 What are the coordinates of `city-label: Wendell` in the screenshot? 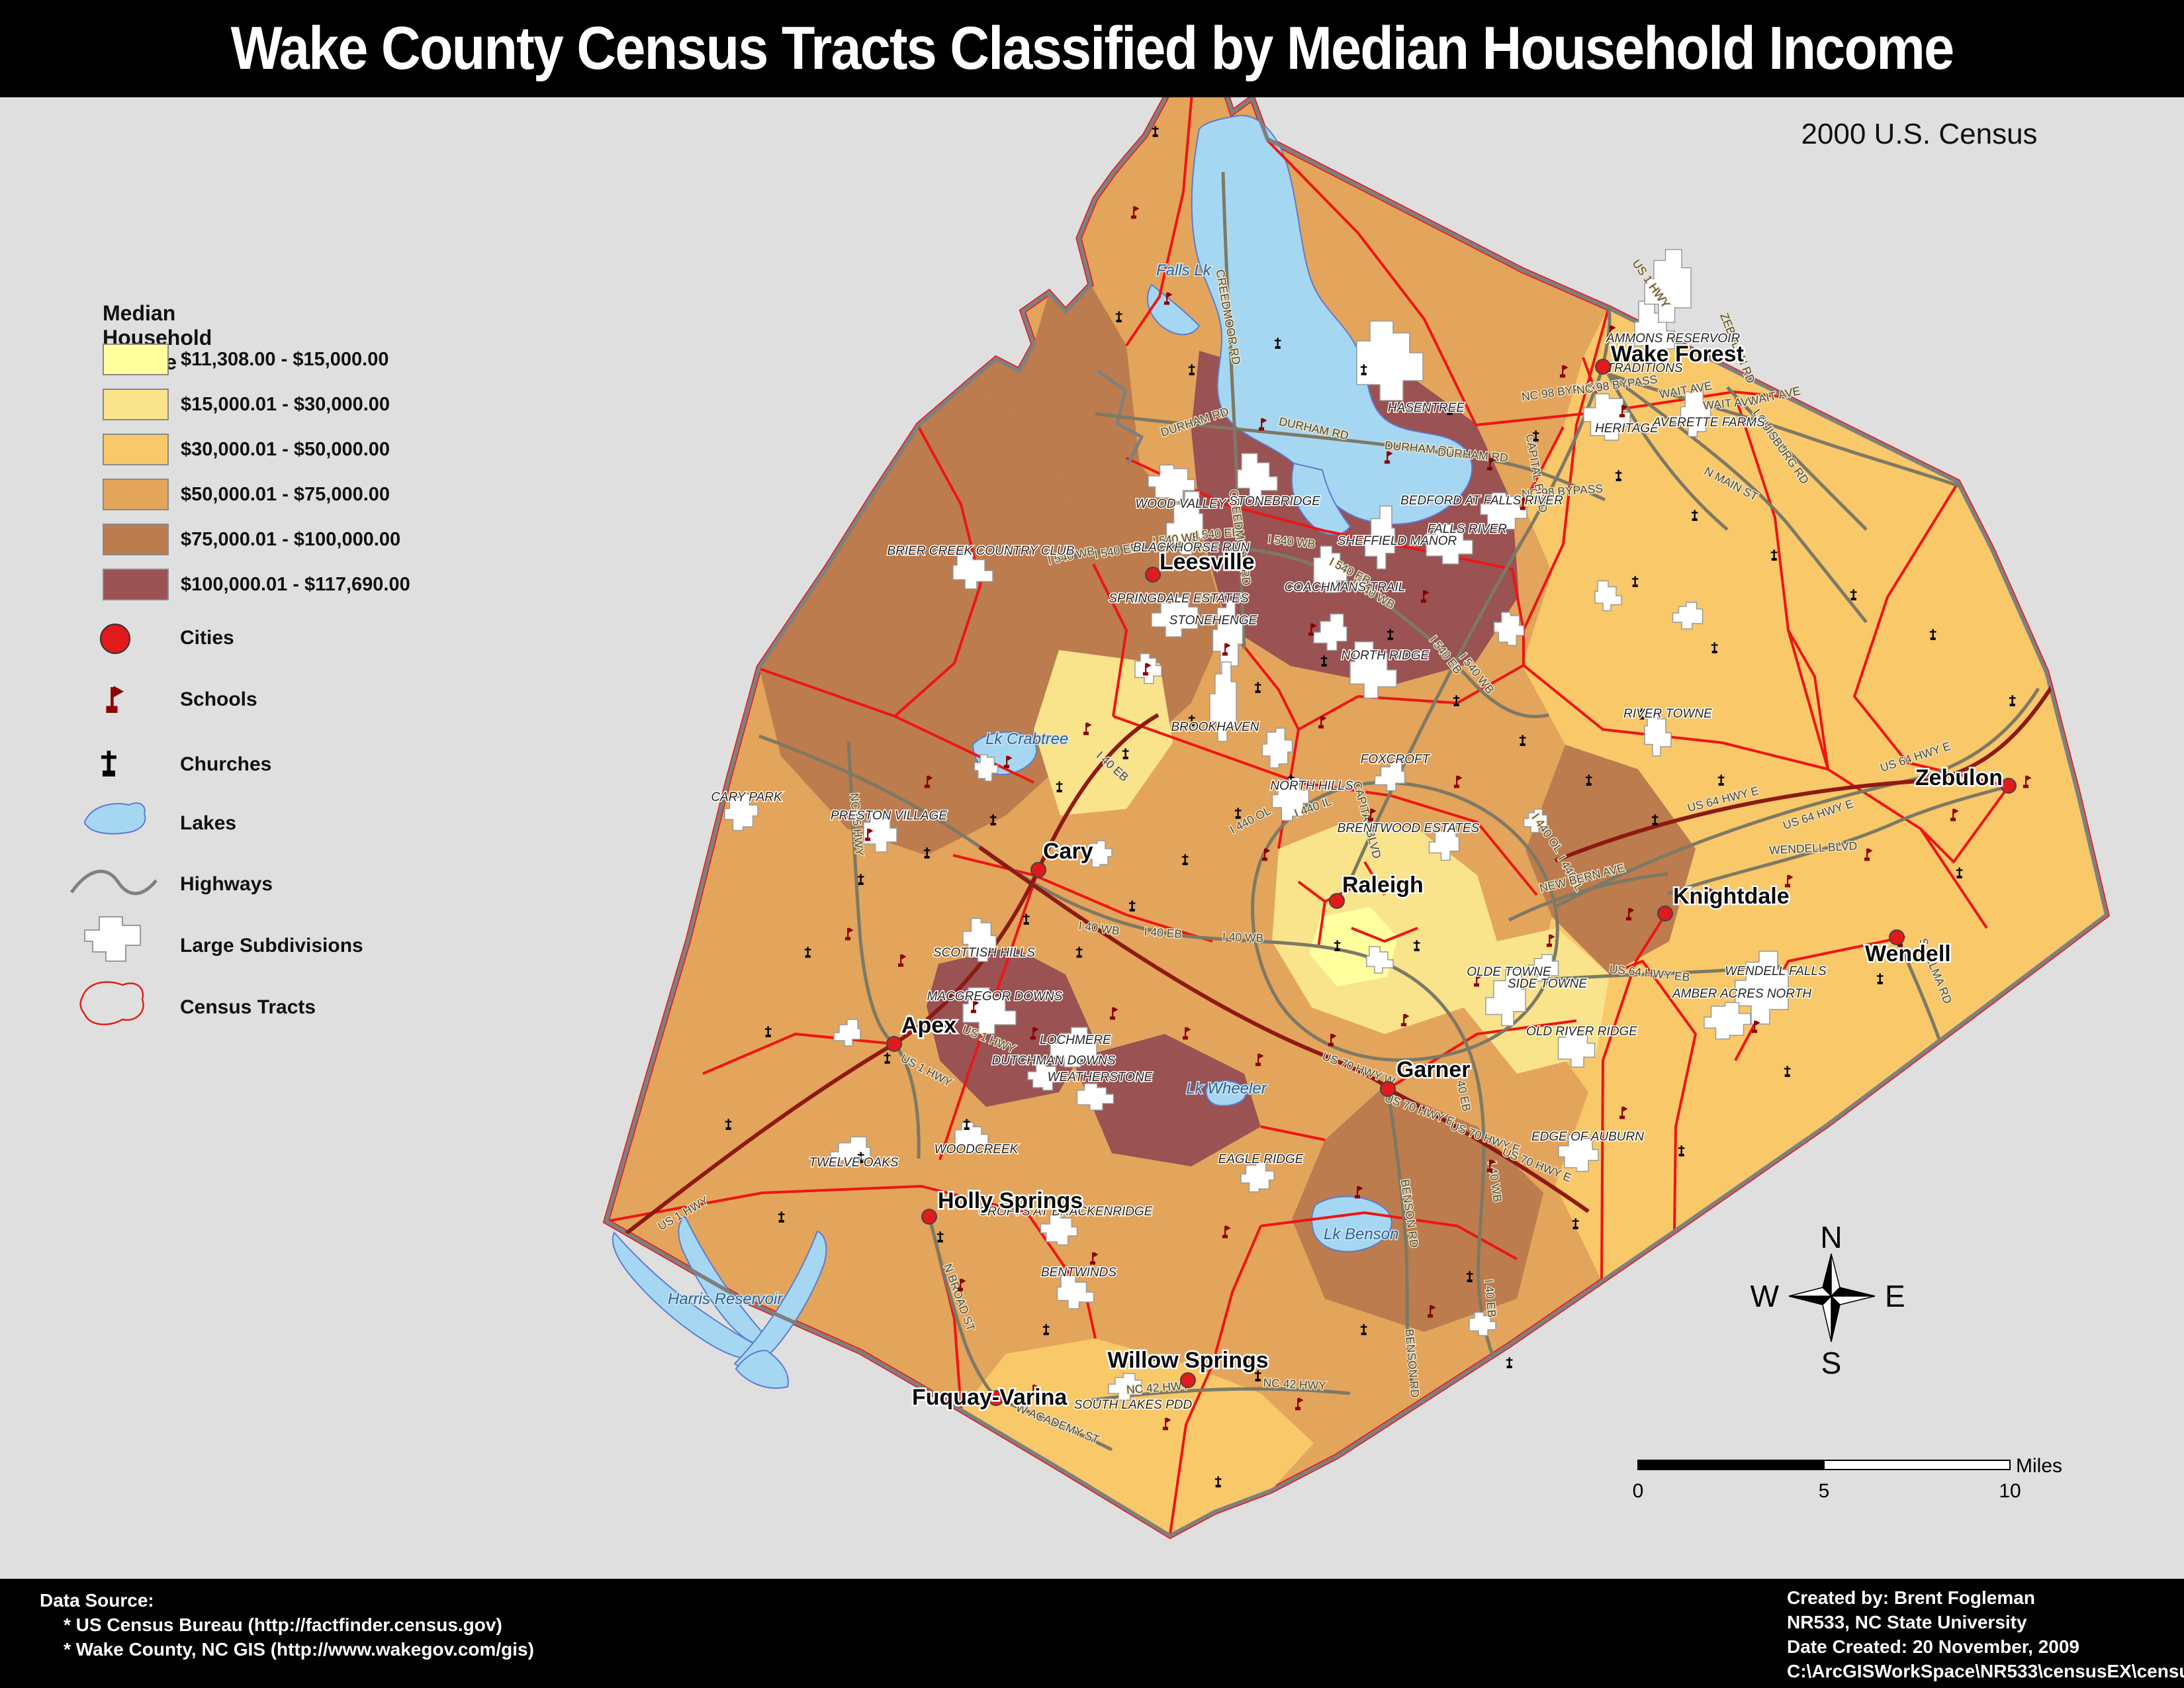 It's located at (1908, 953).